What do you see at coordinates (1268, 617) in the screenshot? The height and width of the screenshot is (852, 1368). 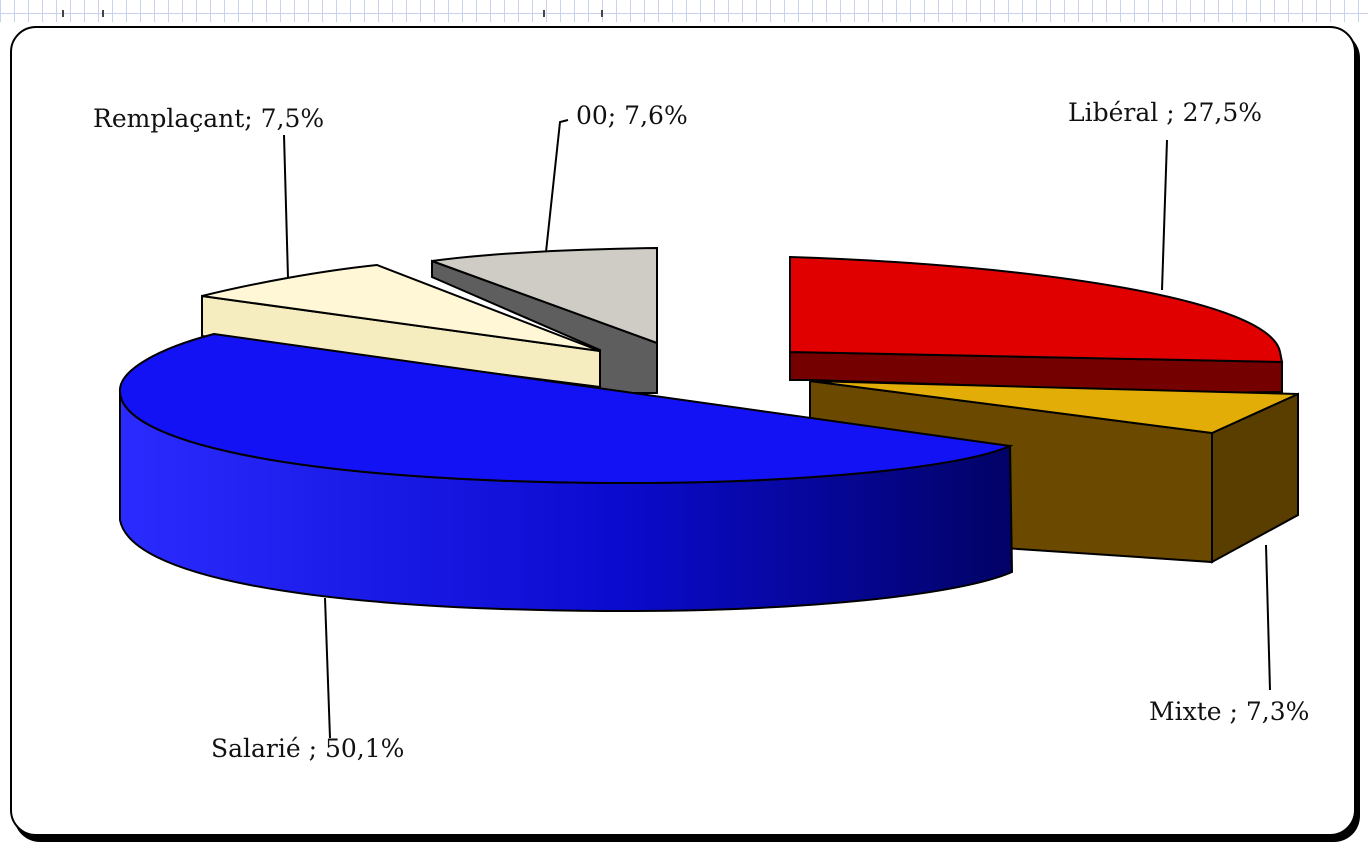 I see `leader-line-mixte` at bounding box center [1268, 617].